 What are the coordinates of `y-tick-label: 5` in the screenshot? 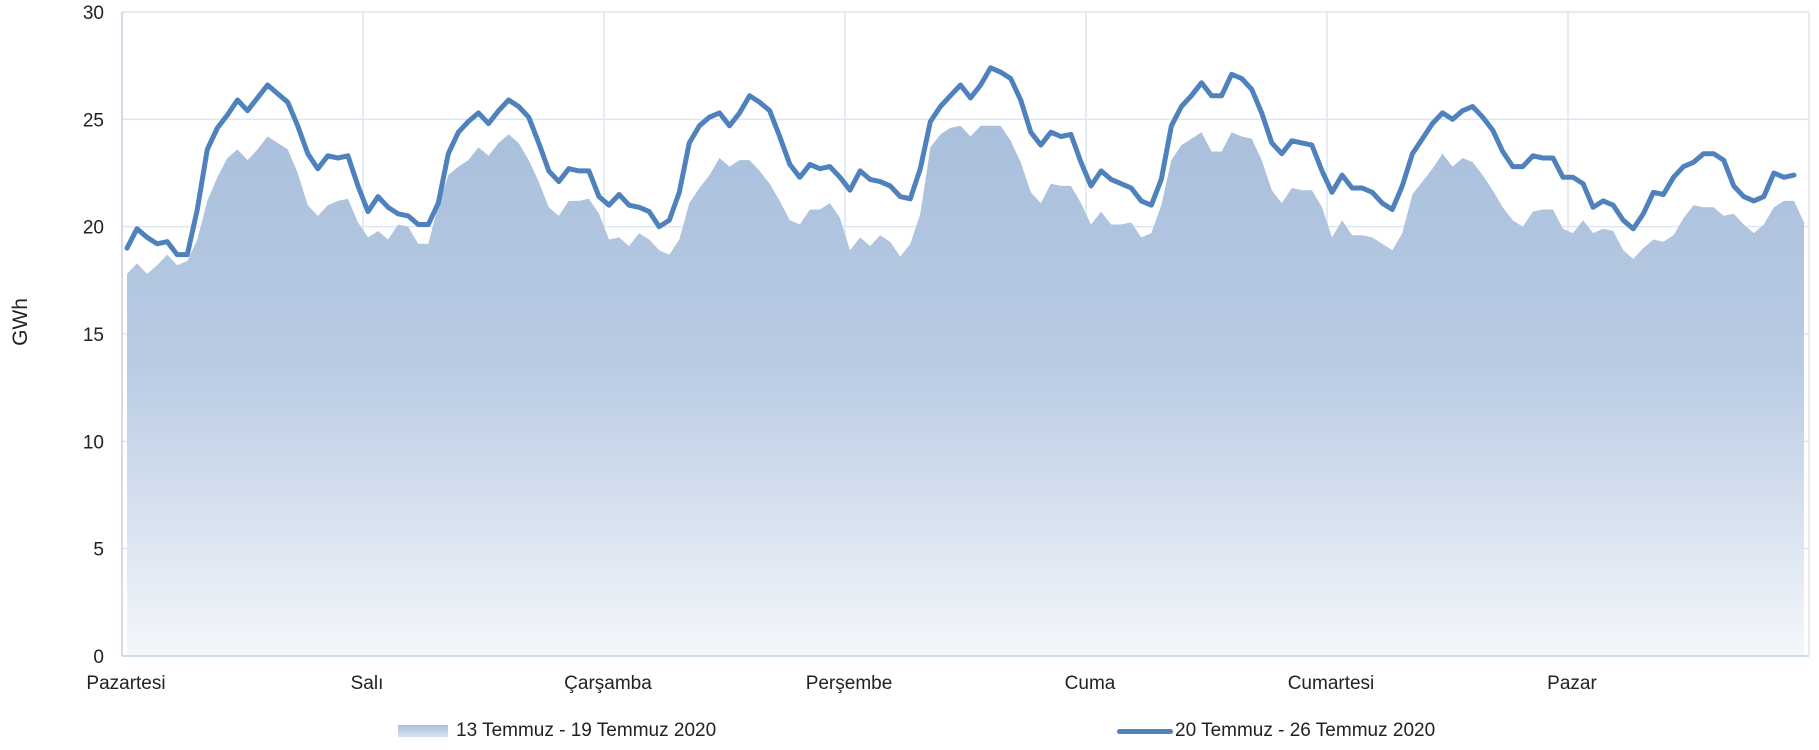 It's located at (98, 550).